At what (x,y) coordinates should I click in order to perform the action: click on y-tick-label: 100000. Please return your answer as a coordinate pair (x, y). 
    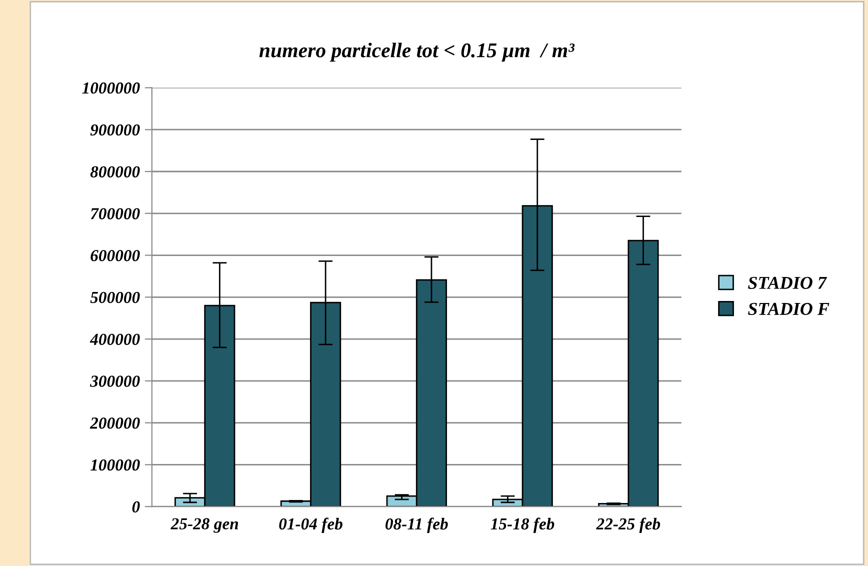
    Looking at the image, I should click on (115, 465).